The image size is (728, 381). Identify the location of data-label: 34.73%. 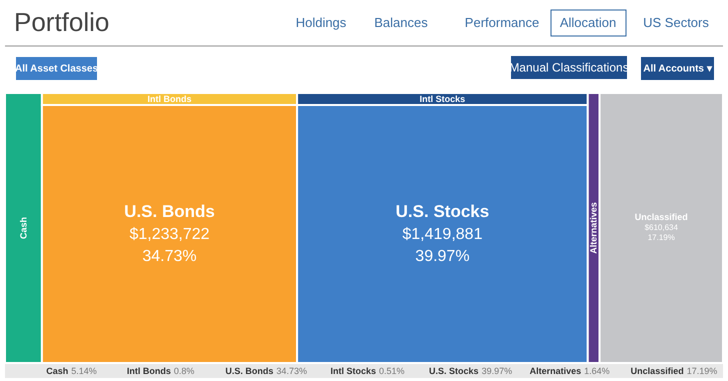
(291, 371).